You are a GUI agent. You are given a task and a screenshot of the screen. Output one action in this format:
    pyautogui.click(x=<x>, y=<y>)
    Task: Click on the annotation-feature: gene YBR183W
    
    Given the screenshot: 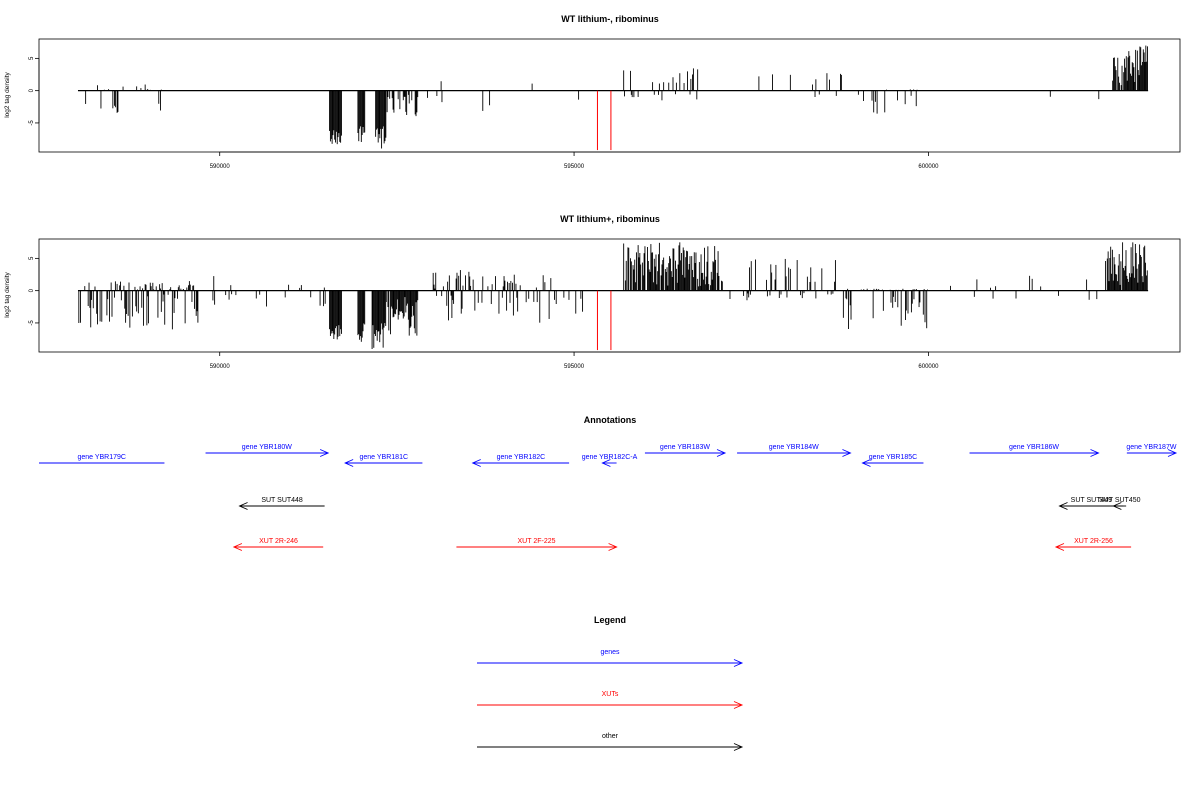 What is the action you would take?
    pyautogui.click(x=685, y=450)
    